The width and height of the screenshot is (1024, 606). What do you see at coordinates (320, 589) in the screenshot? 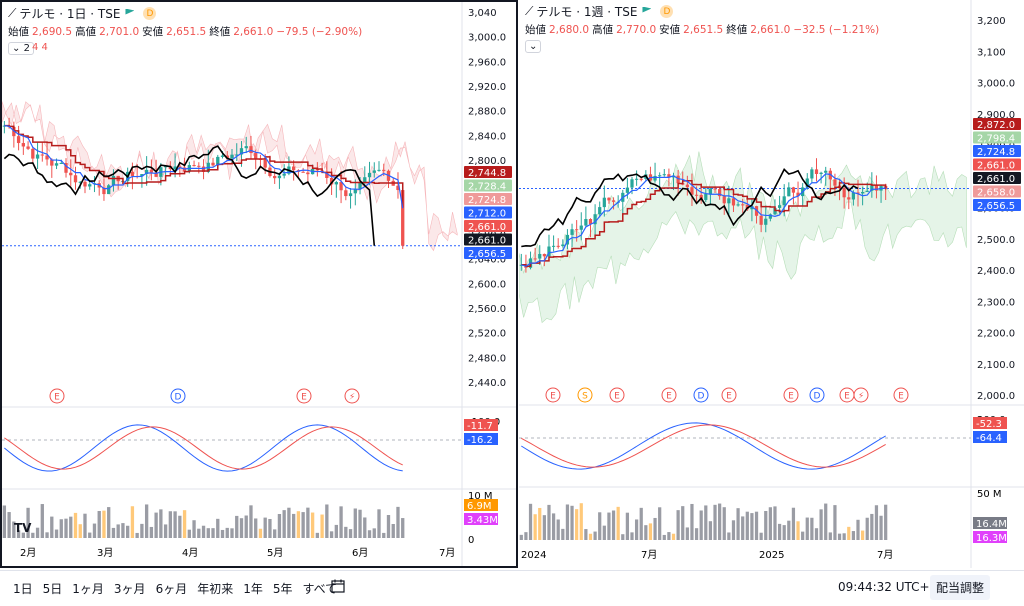
I see `timeframe-button-8: すべて` at bounding box center [320, 589].